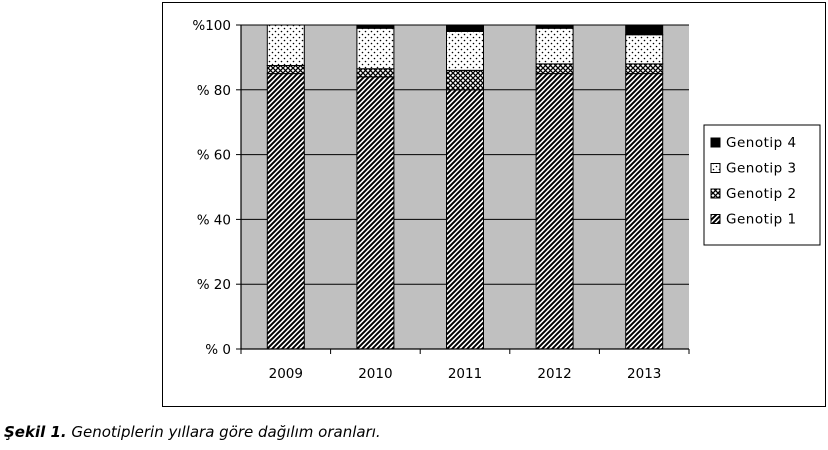  What do you see at coordinates (761, 220) in the screenshot?
I see `legend-label: Genotip 1` at bounding box center [761, 220].